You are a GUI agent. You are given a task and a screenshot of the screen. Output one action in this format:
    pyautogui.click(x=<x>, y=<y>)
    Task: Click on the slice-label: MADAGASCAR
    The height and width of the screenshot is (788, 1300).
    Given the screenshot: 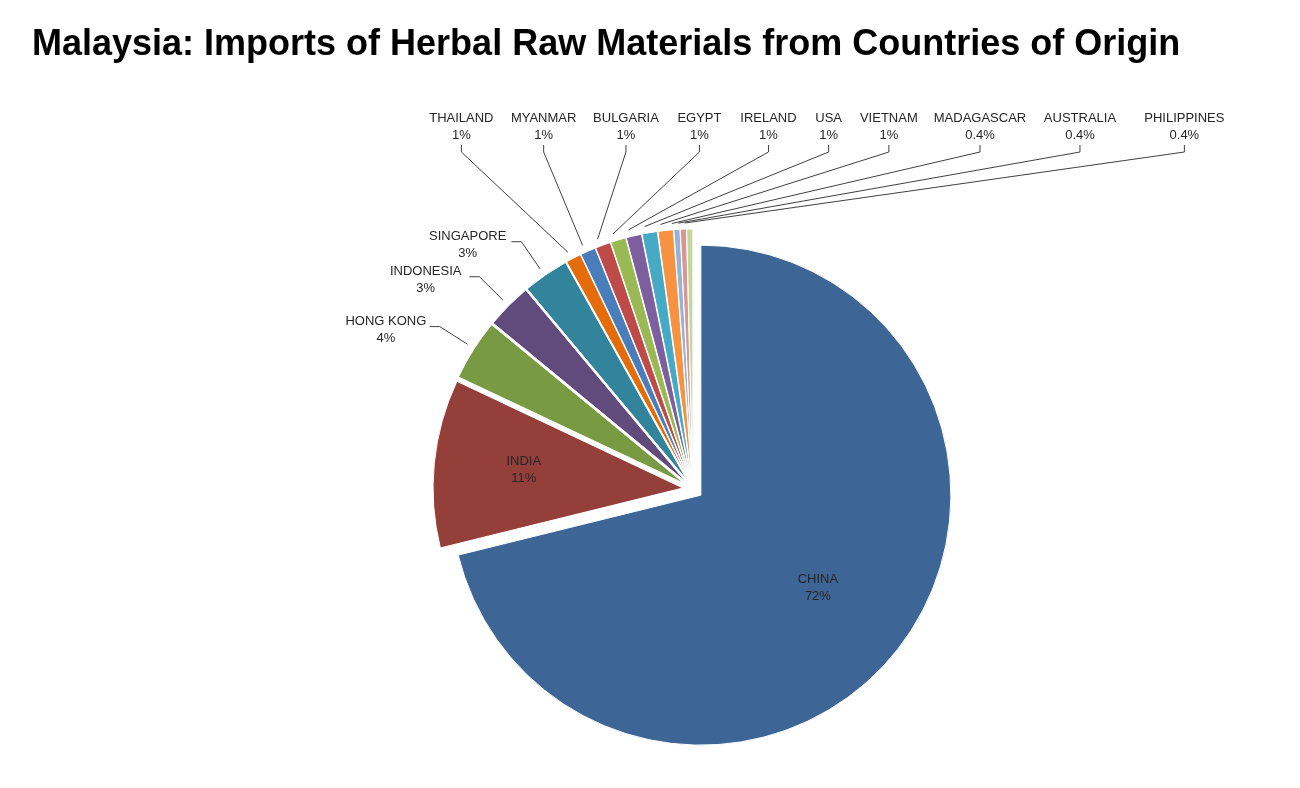 What is the action you would take?
    pyautogui.click(x=980, y=117)
    